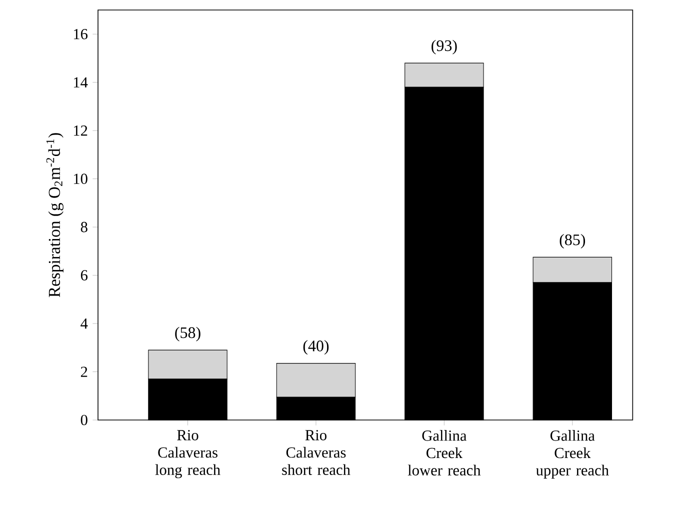 The width and height of the screenshot is (684, 510). Describe the element at coordinates (84, 323) in the screenshot. I see `y-tick-label: 4` at that location.